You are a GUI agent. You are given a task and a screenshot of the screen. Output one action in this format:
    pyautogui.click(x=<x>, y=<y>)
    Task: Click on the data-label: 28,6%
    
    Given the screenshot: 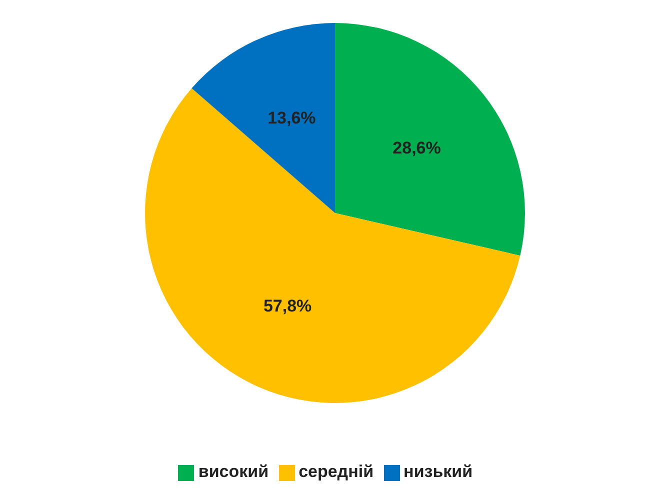 What is the action you would take?
    pyautogui.click(x=416, y=148)
    